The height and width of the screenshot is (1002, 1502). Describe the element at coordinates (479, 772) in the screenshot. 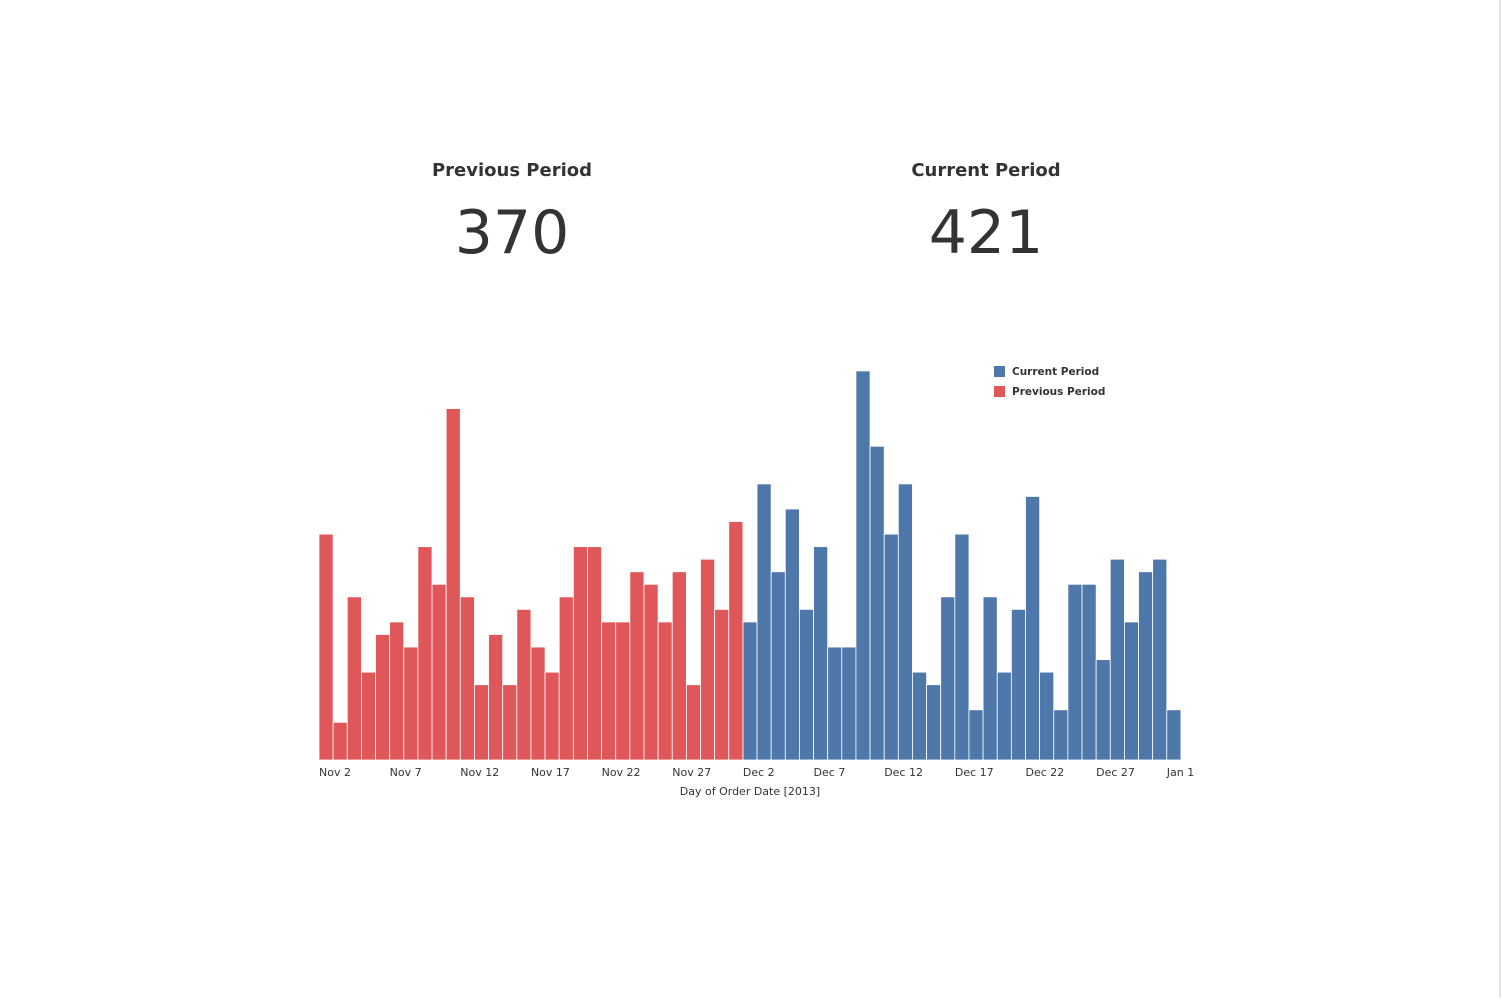

I see `x-tick-label: Nov 12` at that location.